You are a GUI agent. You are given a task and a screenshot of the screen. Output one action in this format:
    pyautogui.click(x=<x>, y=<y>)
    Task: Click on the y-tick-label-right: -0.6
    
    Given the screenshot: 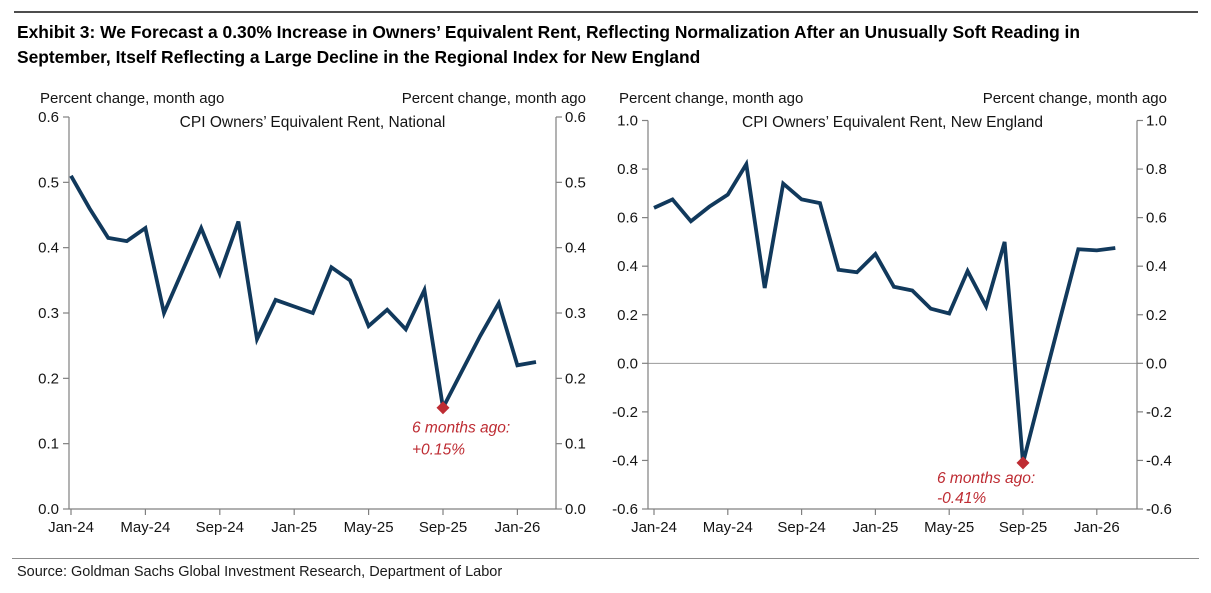 What is the action you would take?
    pyautogui.click(x=1159, y=509)
    